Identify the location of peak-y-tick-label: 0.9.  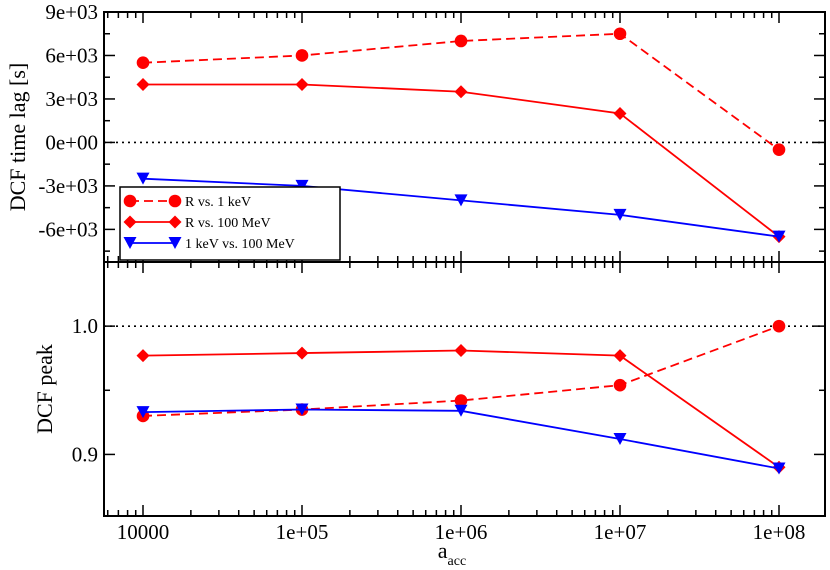
(85, 454).